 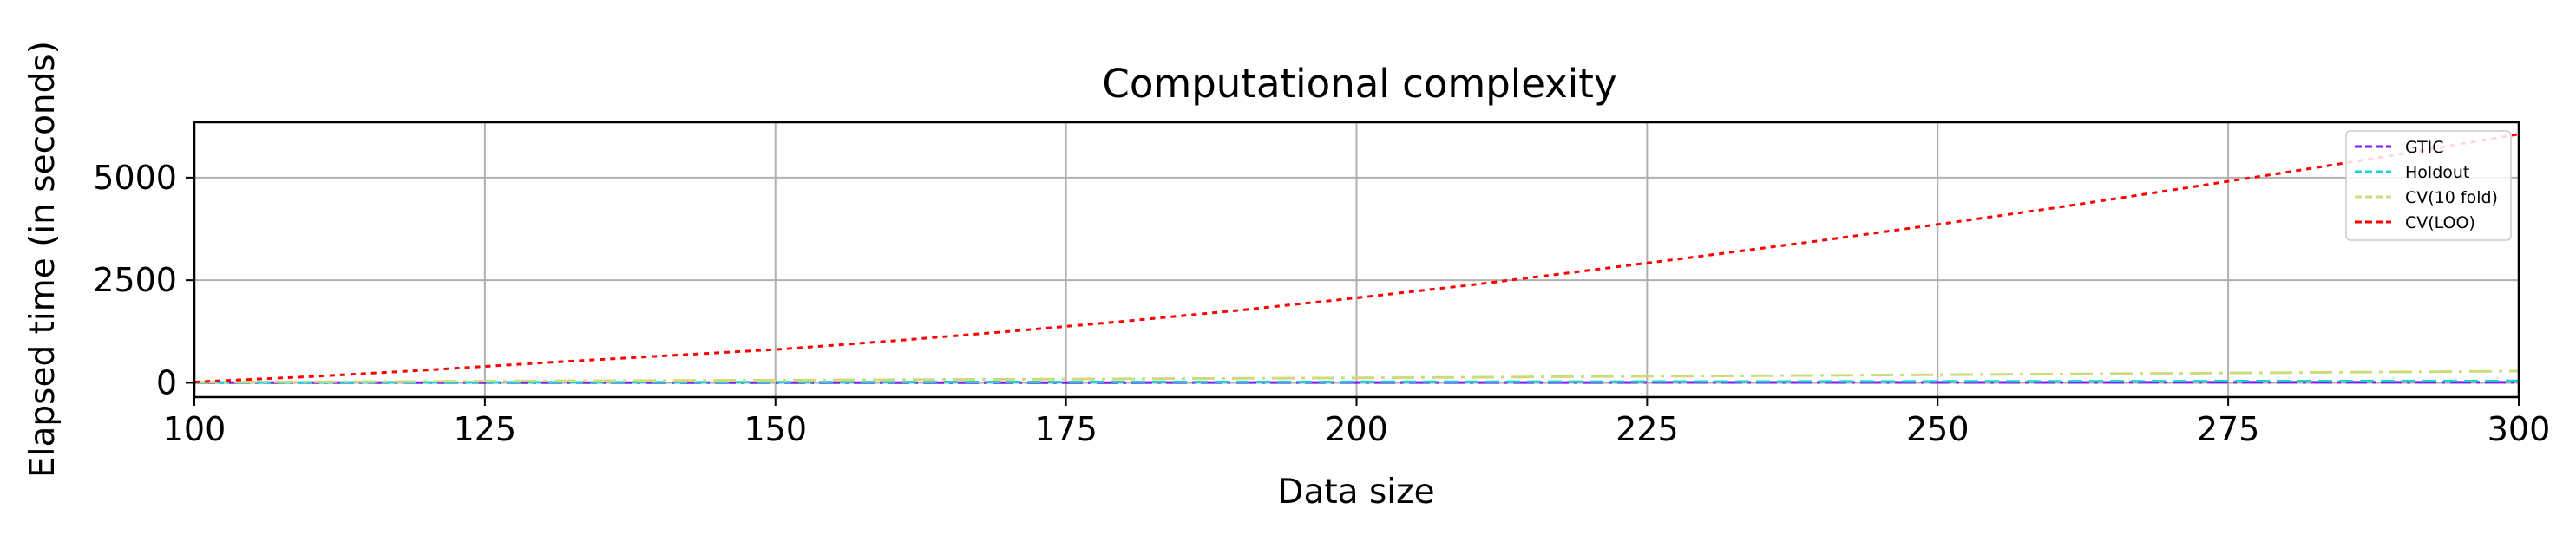 I want to click on y-axis: 0 2500 5000, so click(x=143, y=280).